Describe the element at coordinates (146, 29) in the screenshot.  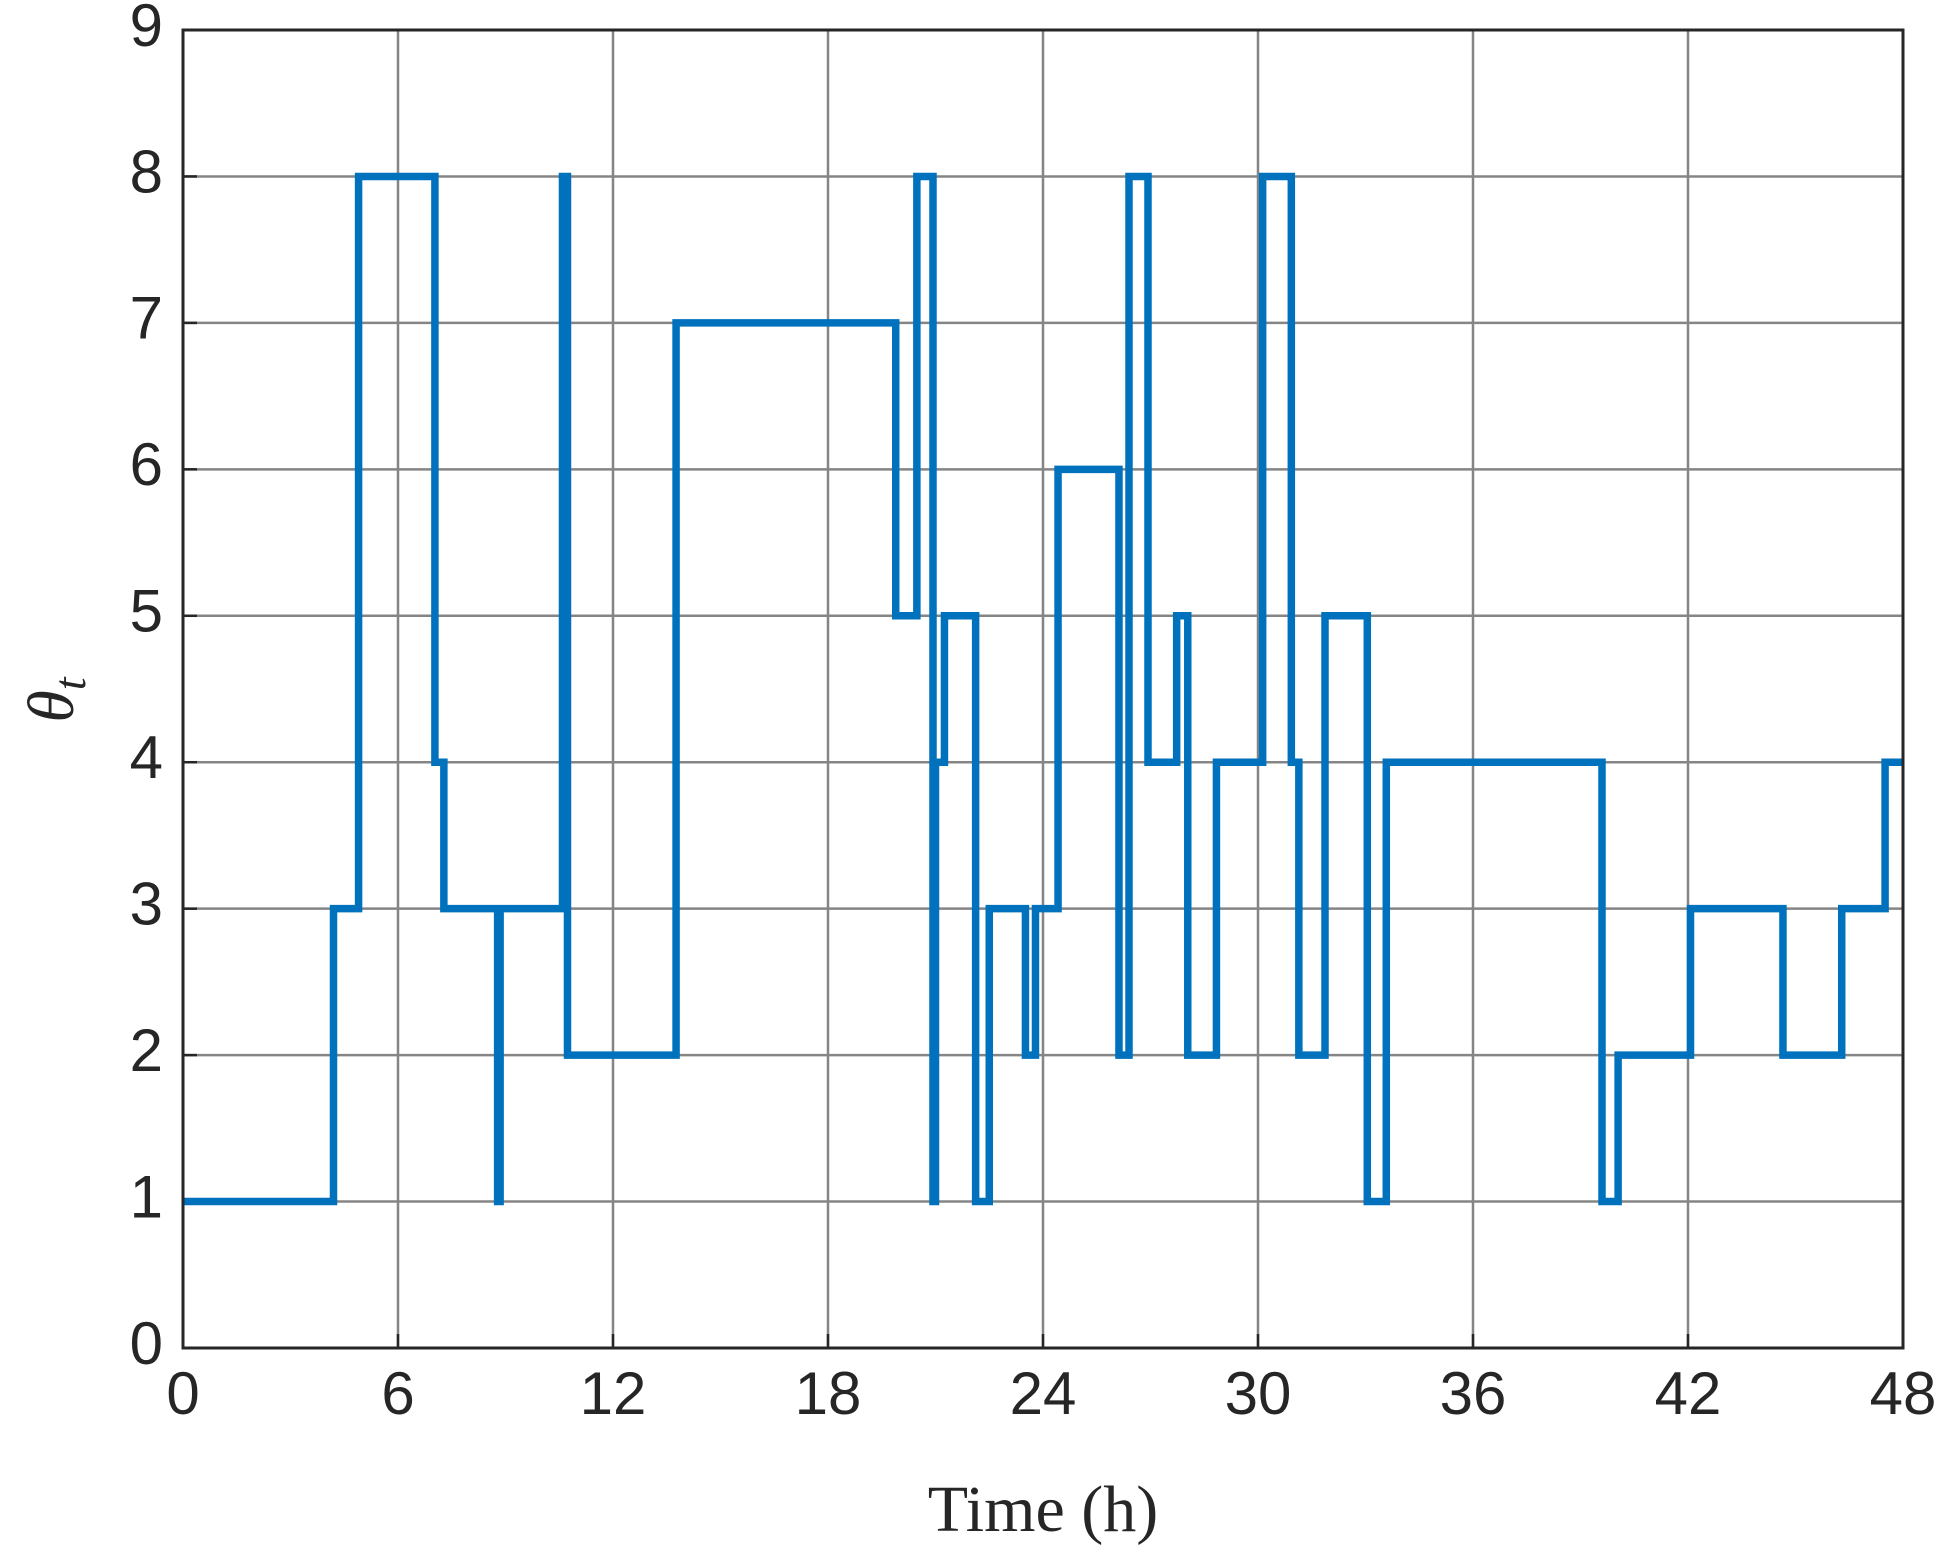
I see `y-tick-label: 9` at that location.